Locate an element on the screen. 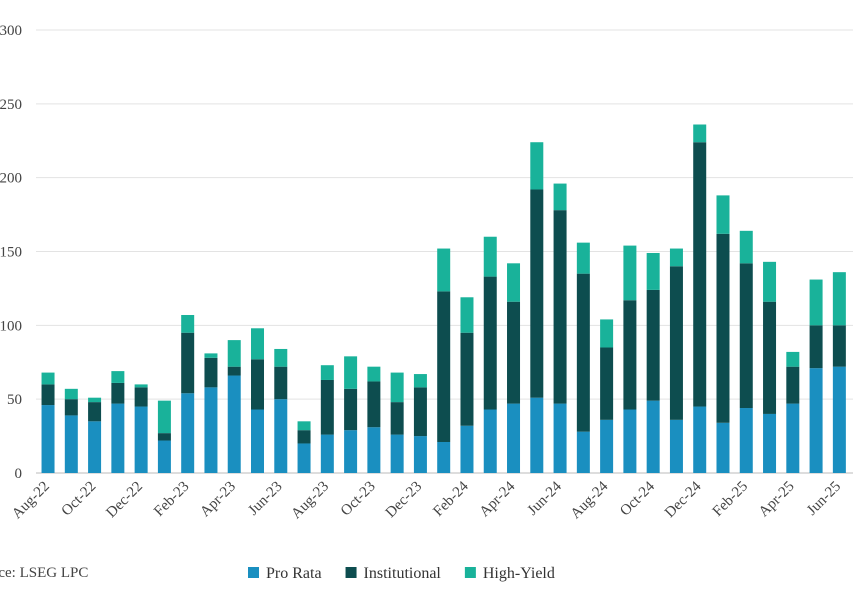 This screenshot has width=853, height=602. y-tick-label: 250 is located at coordinates (11, 105).